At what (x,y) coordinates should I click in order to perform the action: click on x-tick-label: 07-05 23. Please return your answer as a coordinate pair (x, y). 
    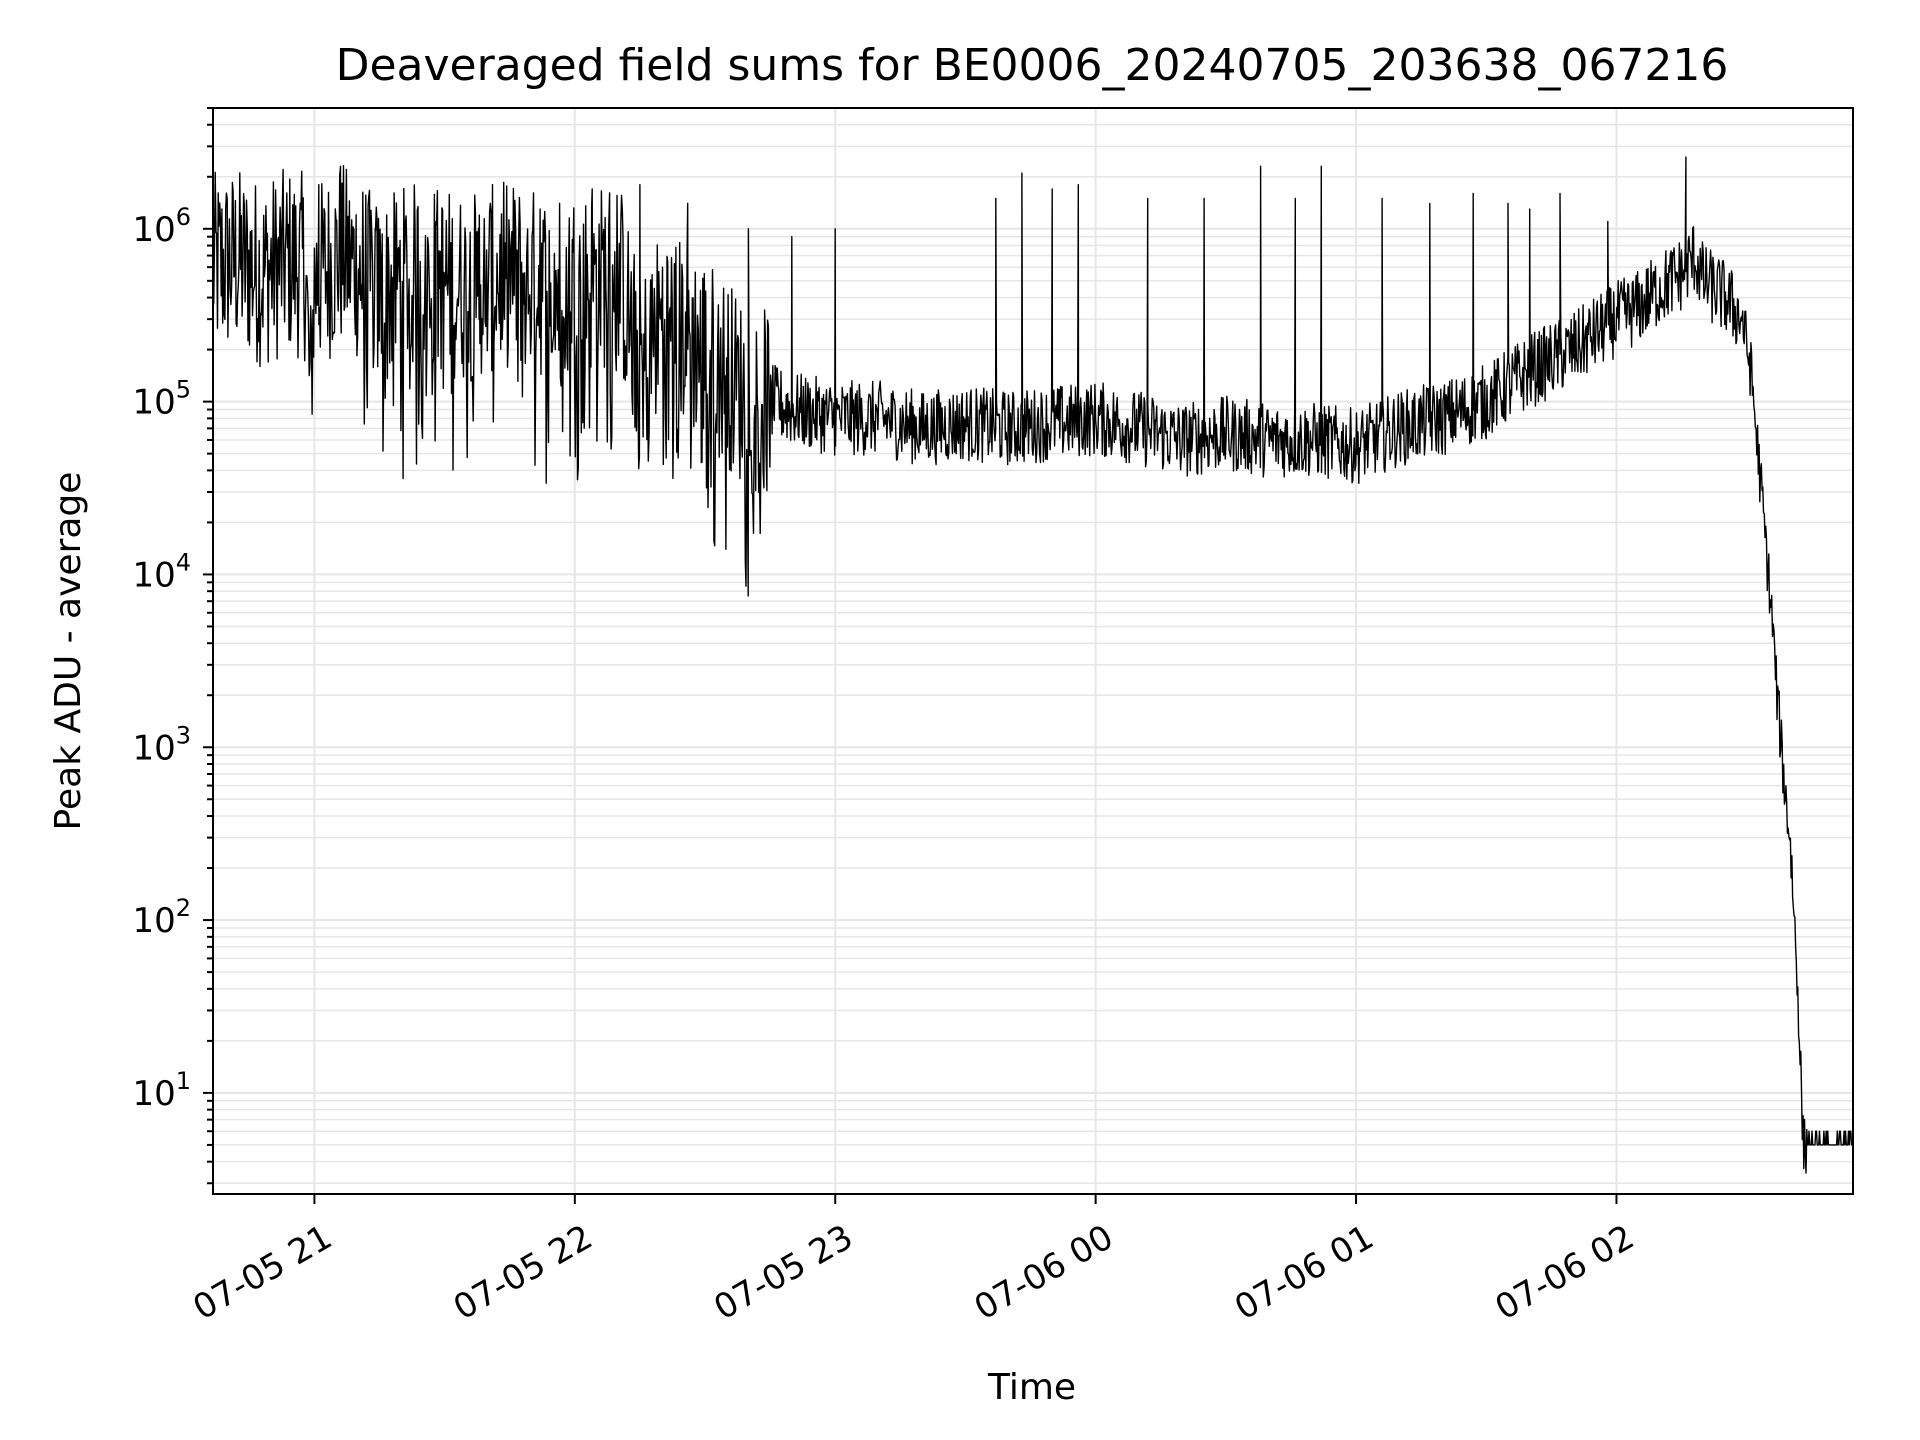
    Looking at the image, I should click on (783, 1272).